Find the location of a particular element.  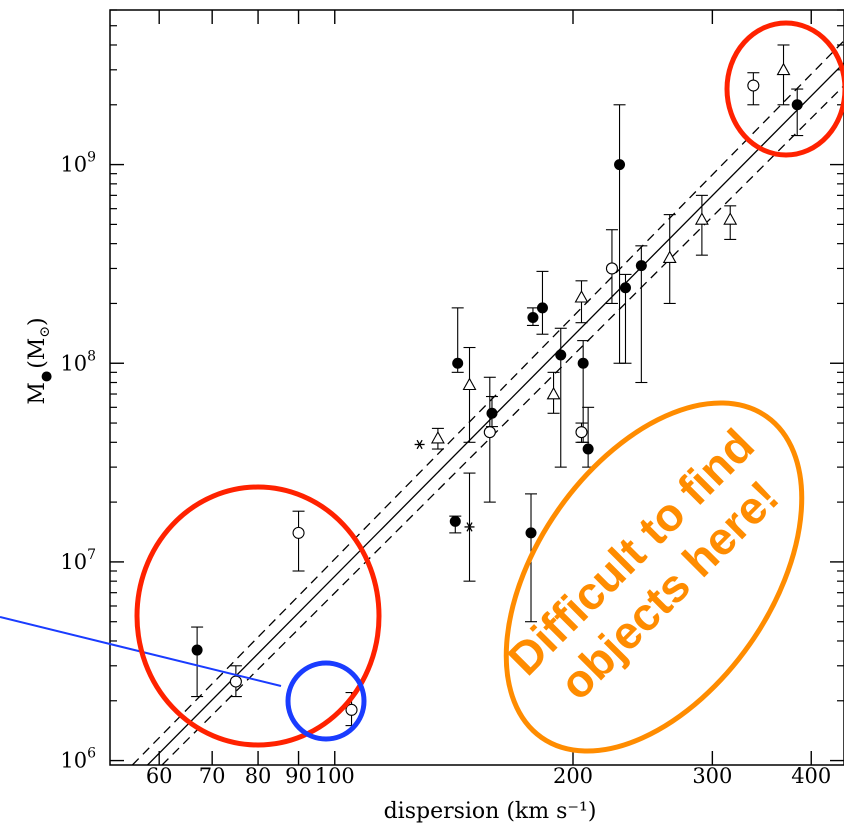

x-tick-label: 300 is located at coordinates (712, 776).